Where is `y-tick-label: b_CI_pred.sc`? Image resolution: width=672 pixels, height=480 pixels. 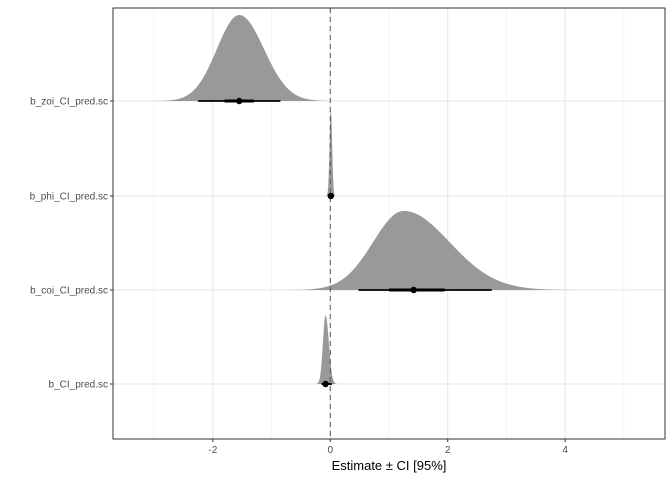 y-tick-label: b_CI_pred.sc is located at coordinates (78, 385).